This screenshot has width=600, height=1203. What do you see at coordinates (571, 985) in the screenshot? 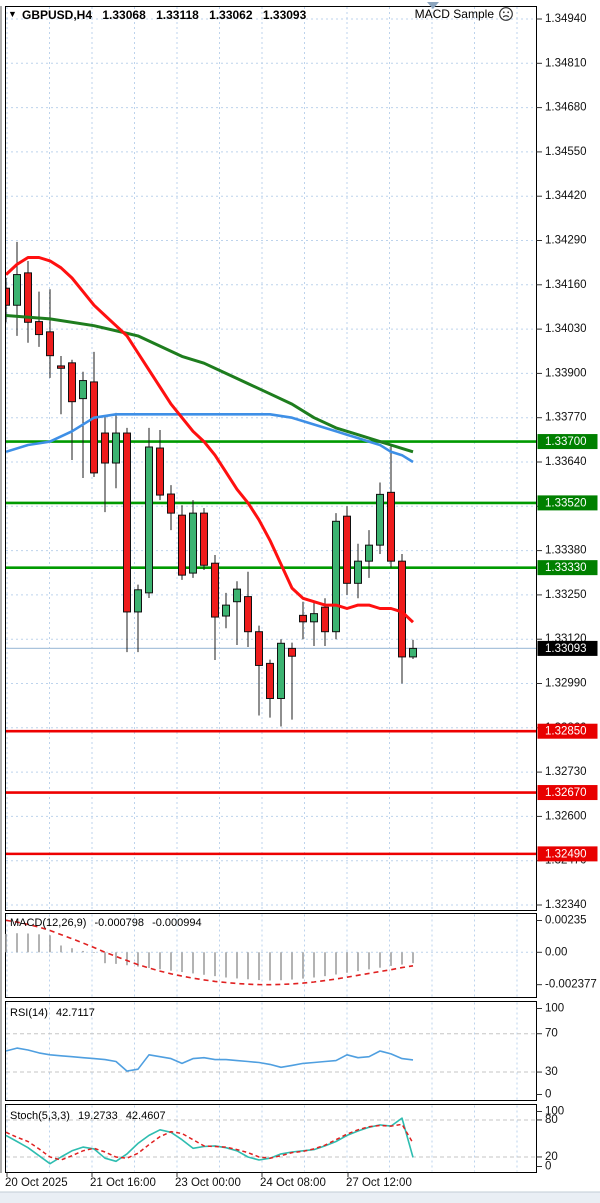
I see `axis-tick-label: -0.002377` at bounding box center [571, 985].